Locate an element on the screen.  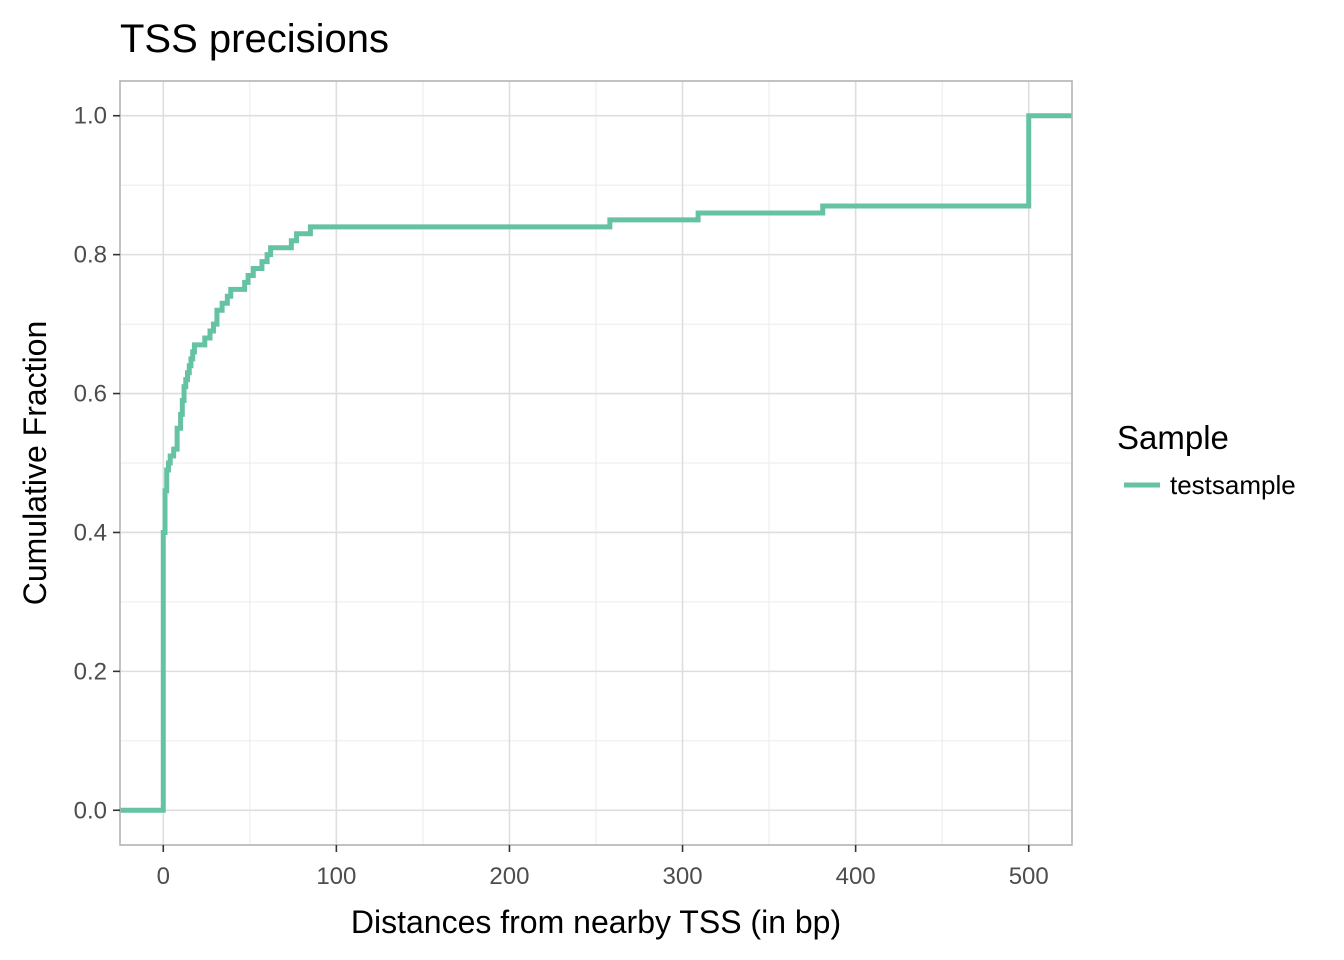
legend-label-testsample: testsample is located at coordinates (1233, 485).